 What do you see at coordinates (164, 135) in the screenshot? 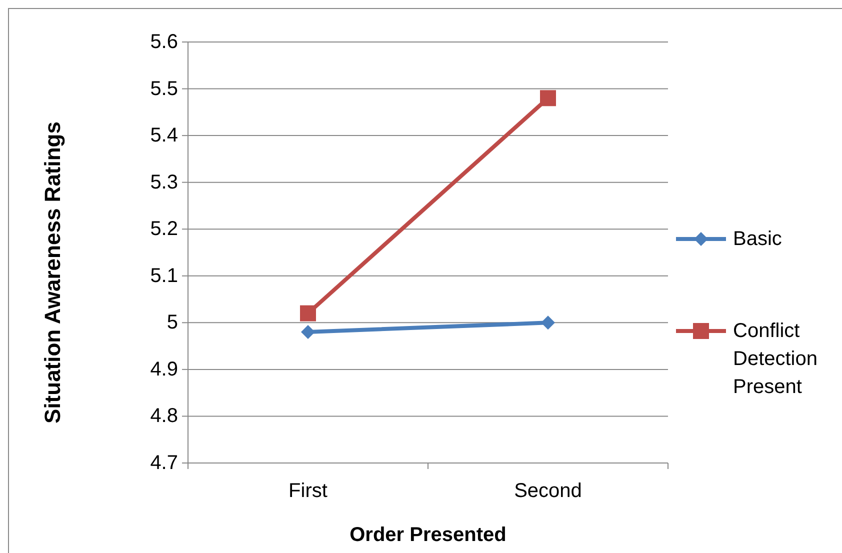
I see `y-tick-label: 5.4` at bounding box center [164, 135].